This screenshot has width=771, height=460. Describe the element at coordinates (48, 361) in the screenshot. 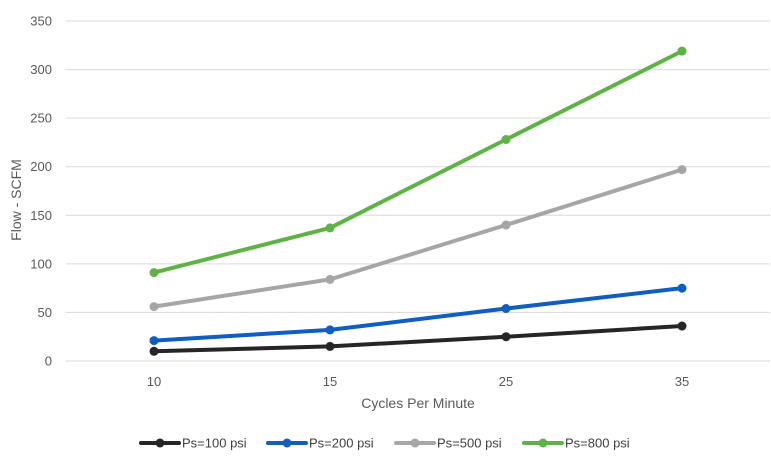

I see `y-tick-label: 0` at that location.